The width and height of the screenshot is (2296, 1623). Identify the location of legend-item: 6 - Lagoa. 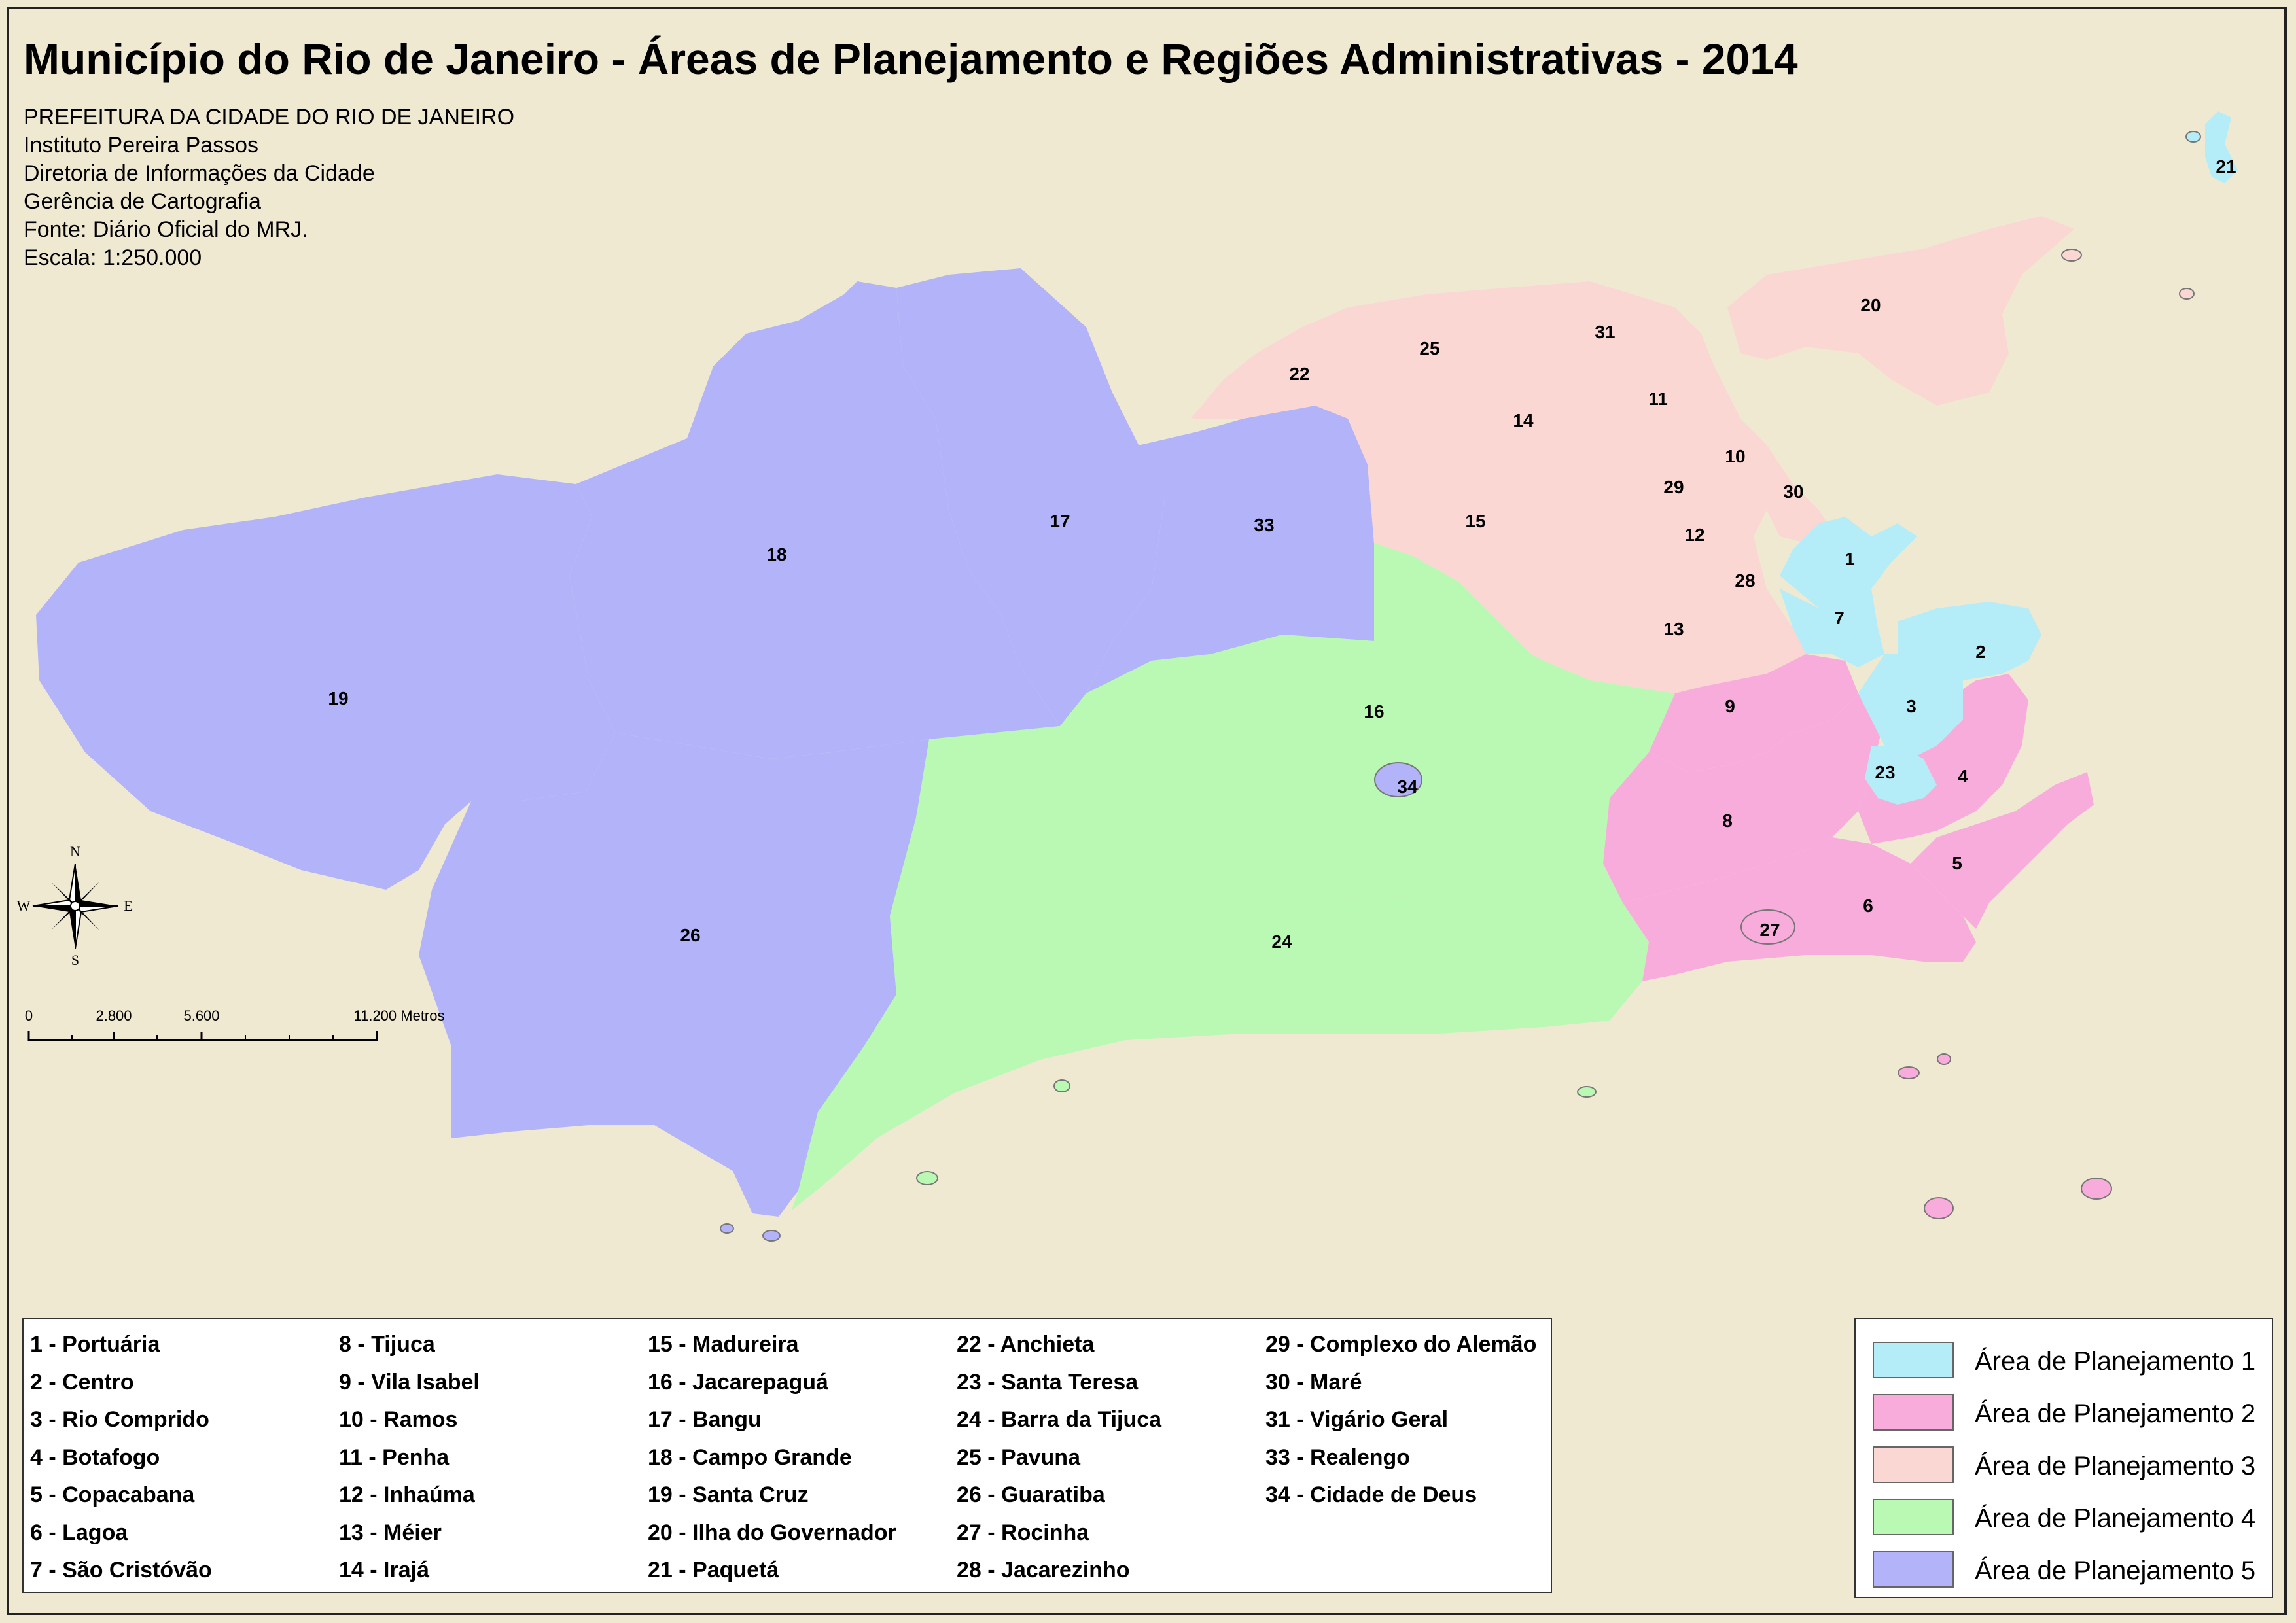
(79, 1532).